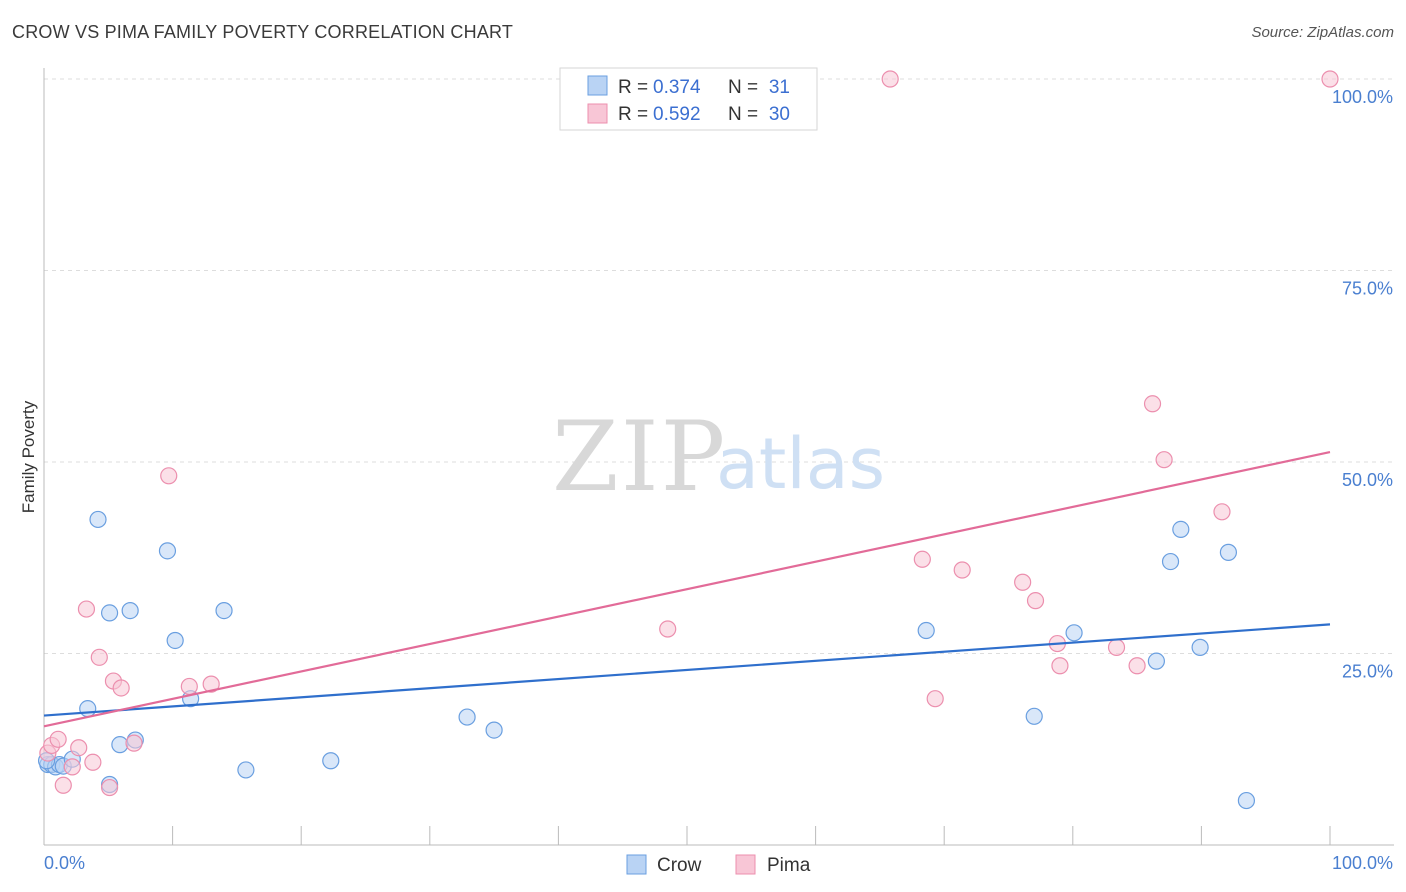 The width and height of the screenshot is (1406, 892). I want to click on x-tick-label-min: 0.0%, so click(64, 863).